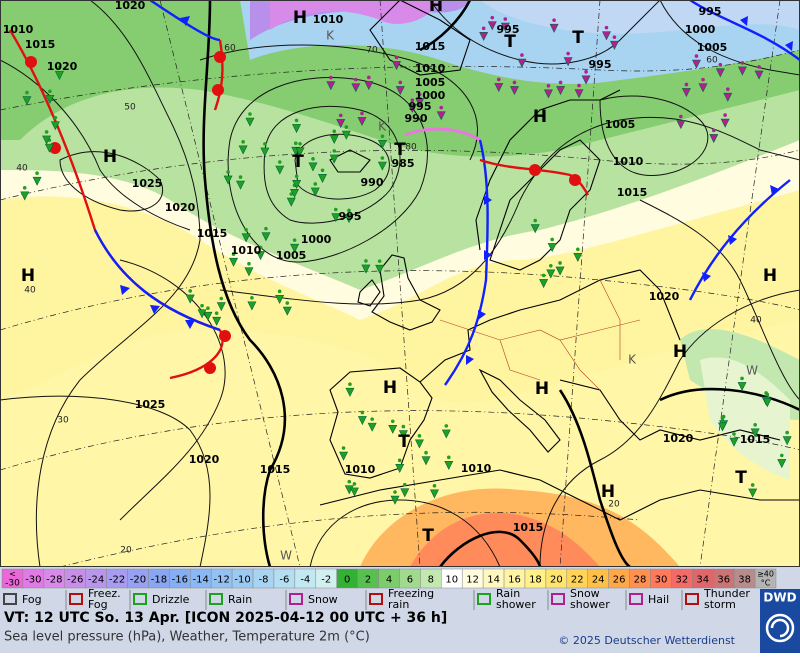 The image size is (800, 657). What do you see at coordinates (54, 580) in the screenshot?
I see `scale-label: -28` at bounding box center [54, 580].